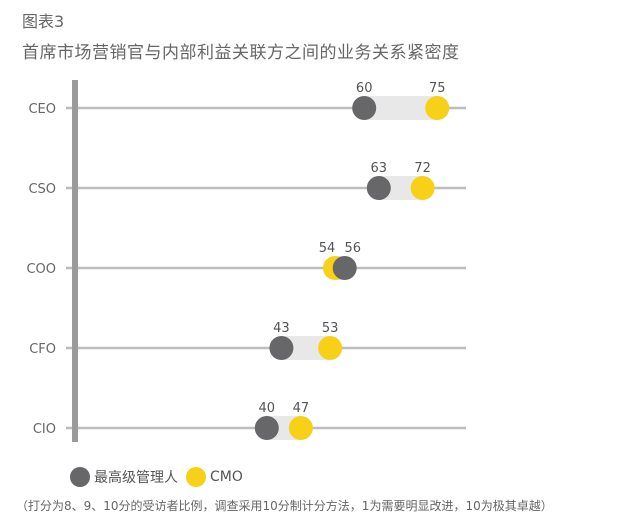 The image size is (640, 532). I want to click on legend: 最高级管理人 CMO, so click(156, 477).